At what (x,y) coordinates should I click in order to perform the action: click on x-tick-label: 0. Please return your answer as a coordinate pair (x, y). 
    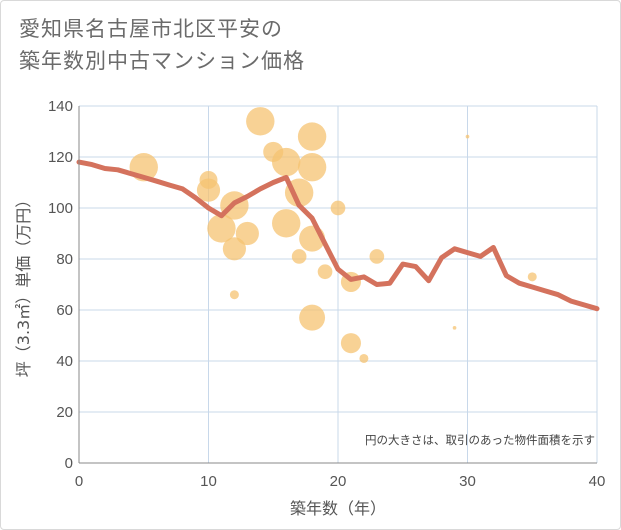
    Looking at the image, I should click on (79, 481).